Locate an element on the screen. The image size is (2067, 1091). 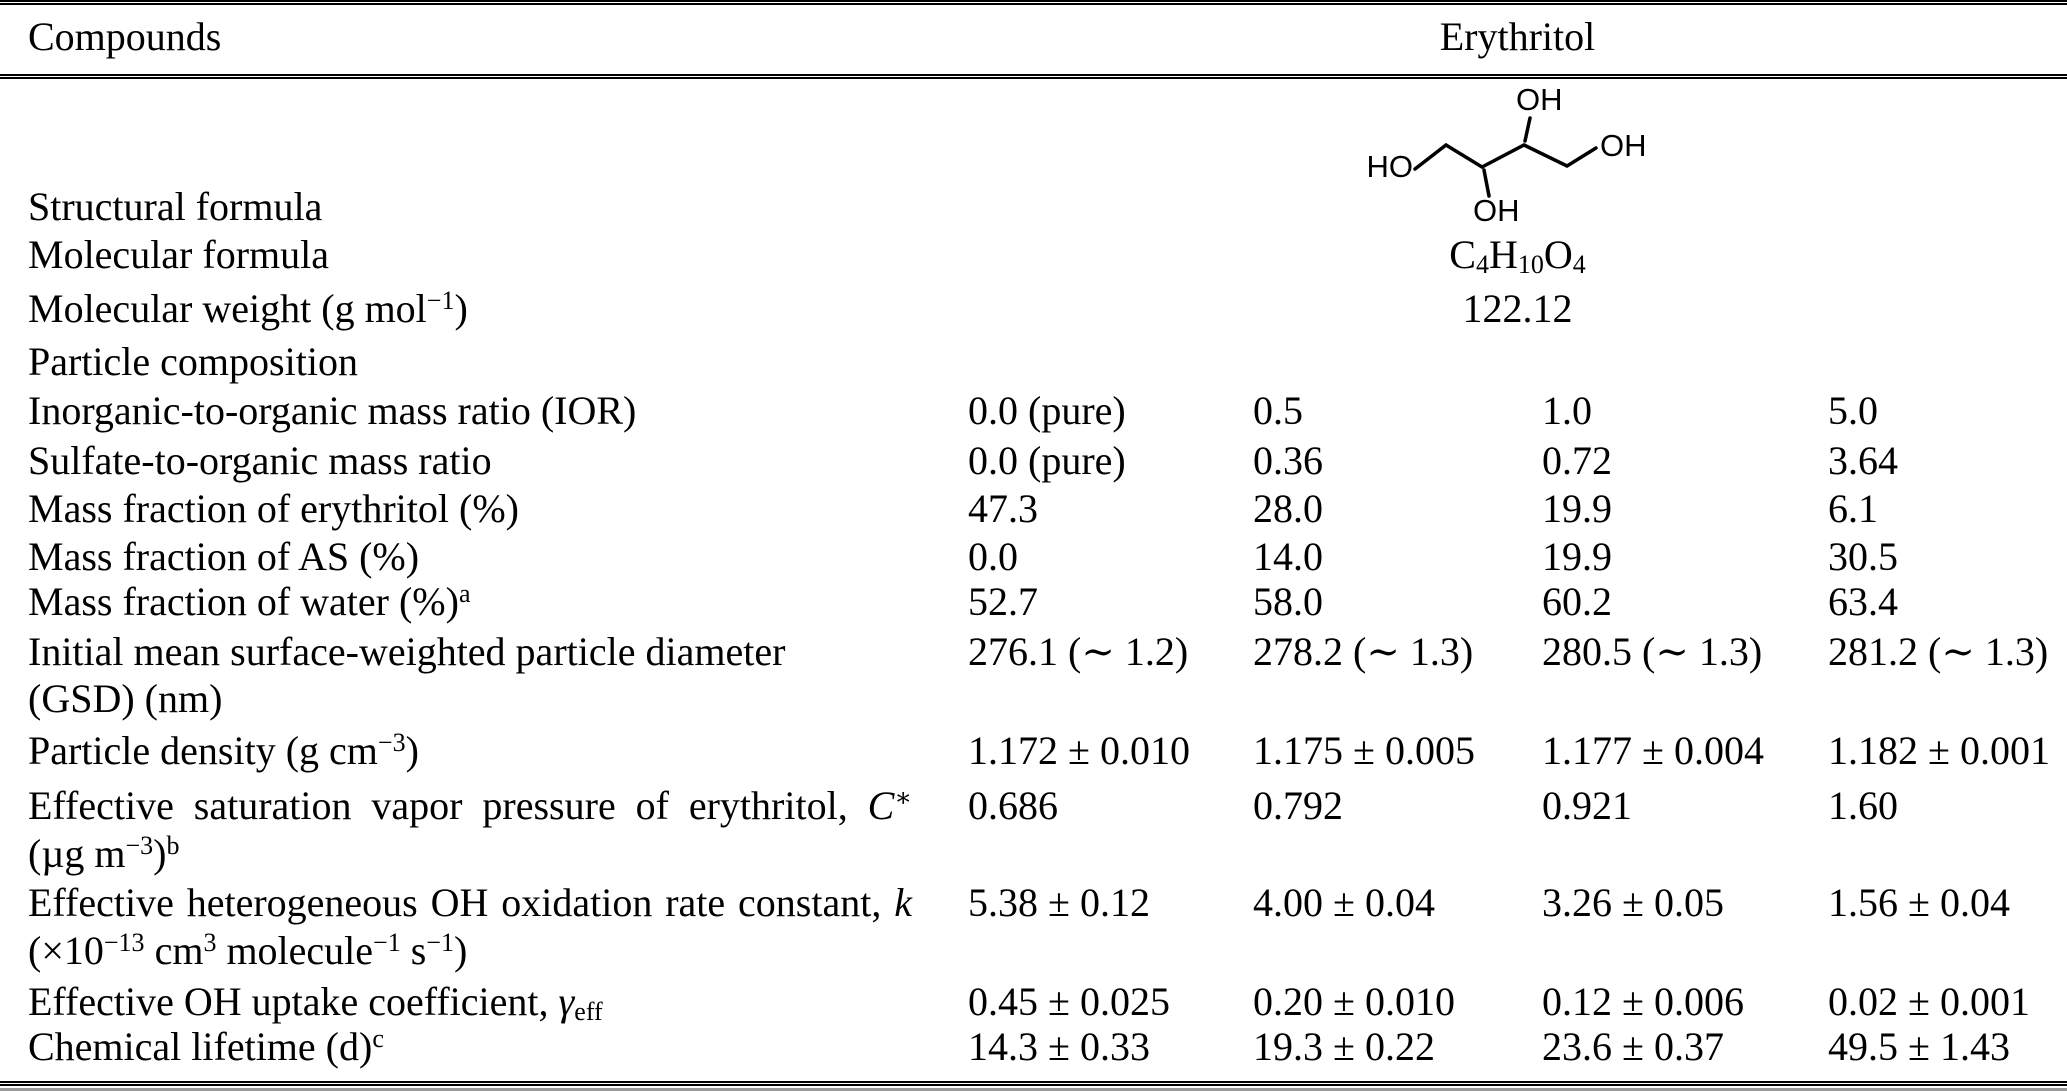
value-cell: 281.2 (∼ 1.3) is located at coordinates (1938, 651).